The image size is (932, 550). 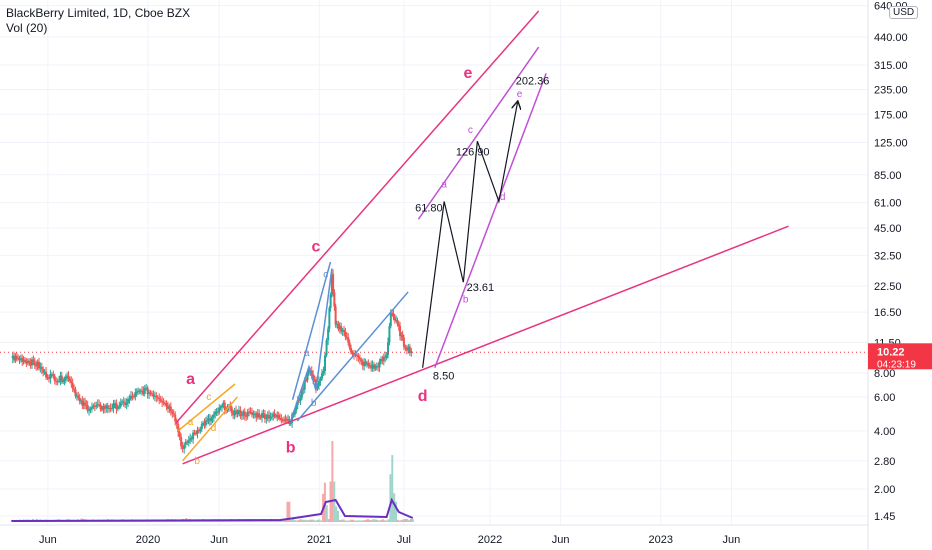 What do you see at coordinates (470, 235) in the screenshot?
I see `wave-path` at bounding box center [470, 235].